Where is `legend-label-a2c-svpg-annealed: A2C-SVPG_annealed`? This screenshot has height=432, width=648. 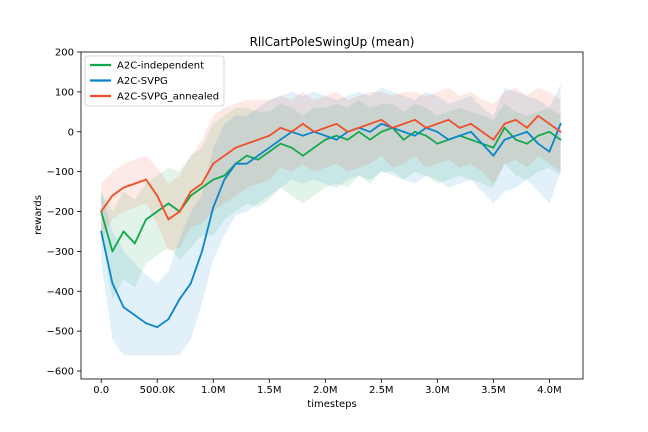 legend-label-a2c-svpg-annealed: A2C-SVPG_annealed is located at coordinates (168, 97).